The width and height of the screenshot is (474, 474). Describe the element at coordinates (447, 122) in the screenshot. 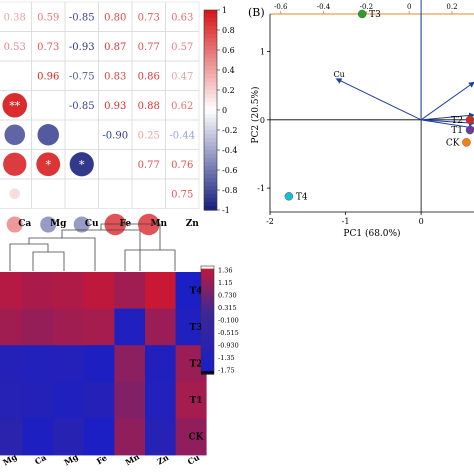

I see `loading-arrow` at that location.